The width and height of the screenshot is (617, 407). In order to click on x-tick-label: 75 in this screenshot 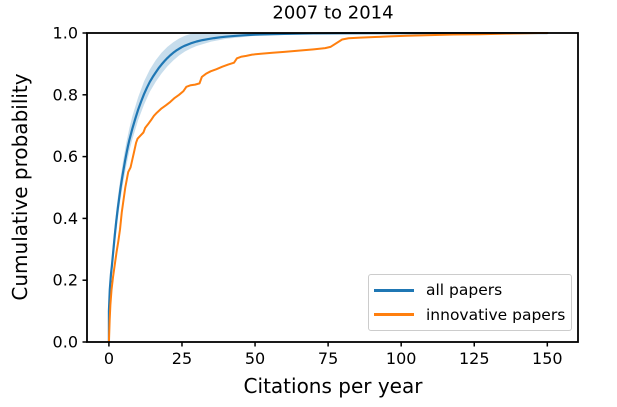, I will do `click(328, 358)`.